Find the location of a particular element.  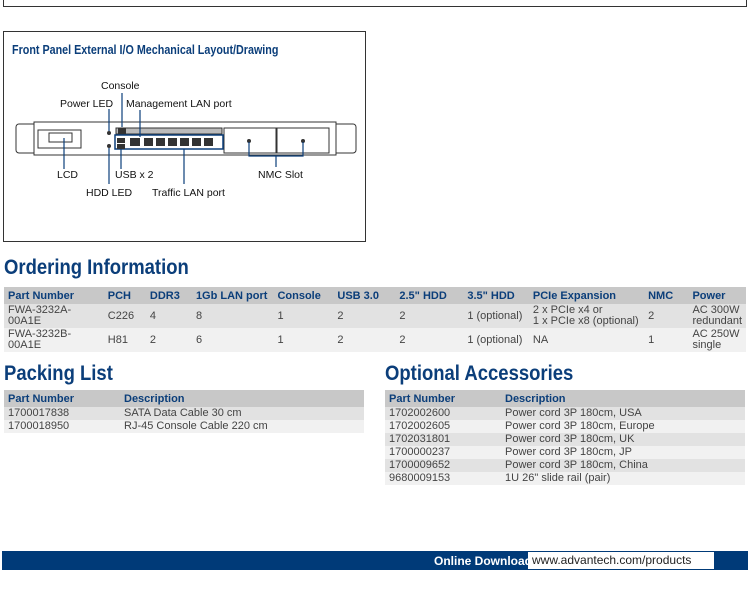

column-header: PCH is located at coordinates (124, 295).